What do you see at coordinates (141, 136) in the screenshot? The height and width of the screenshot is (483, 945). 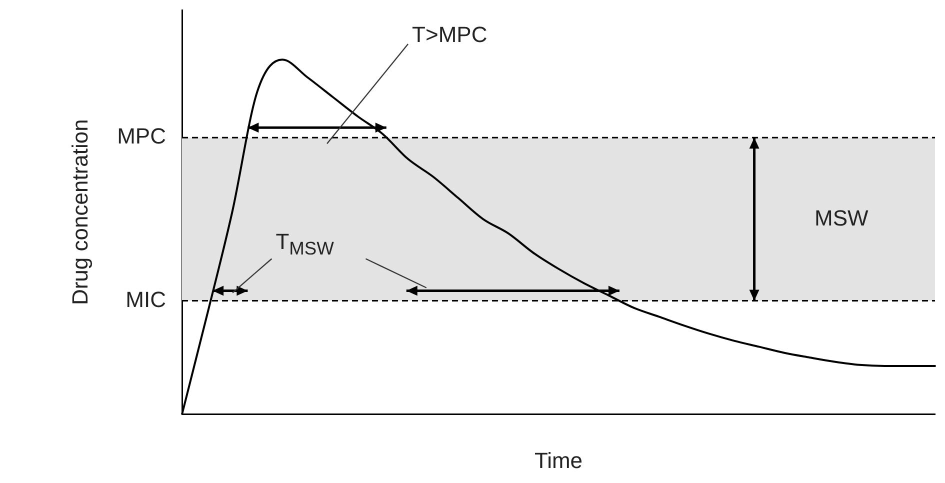 I see `ref-line-label: MPC` at bounding box center [141, 136].